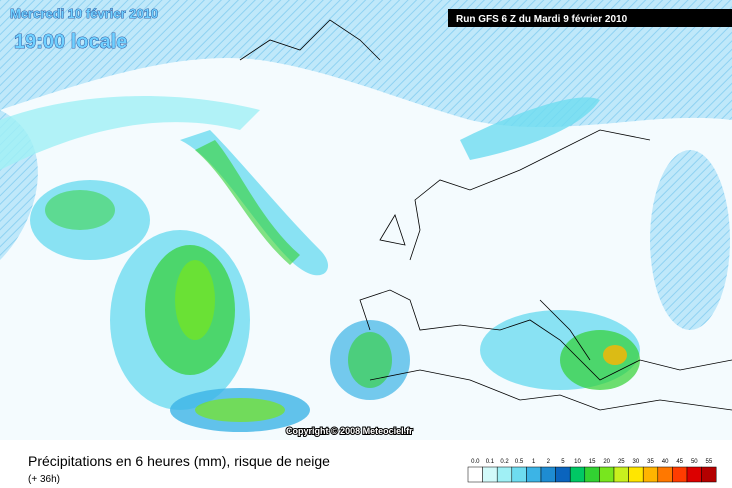 The width and height of the screenshot is (732, 488). What do you see at coordinates (679, 462) in the screenshot?
I see `legend-tick-label: 45` at bounding box center [679, 462].